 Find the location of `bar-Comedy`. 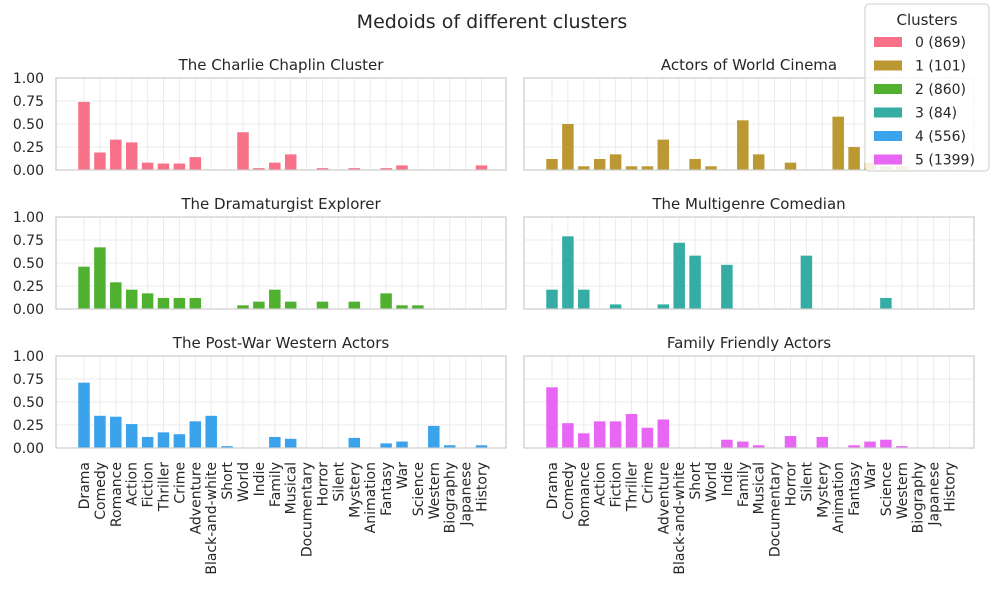

bar-Comedy is located at coordinates (100, 431).